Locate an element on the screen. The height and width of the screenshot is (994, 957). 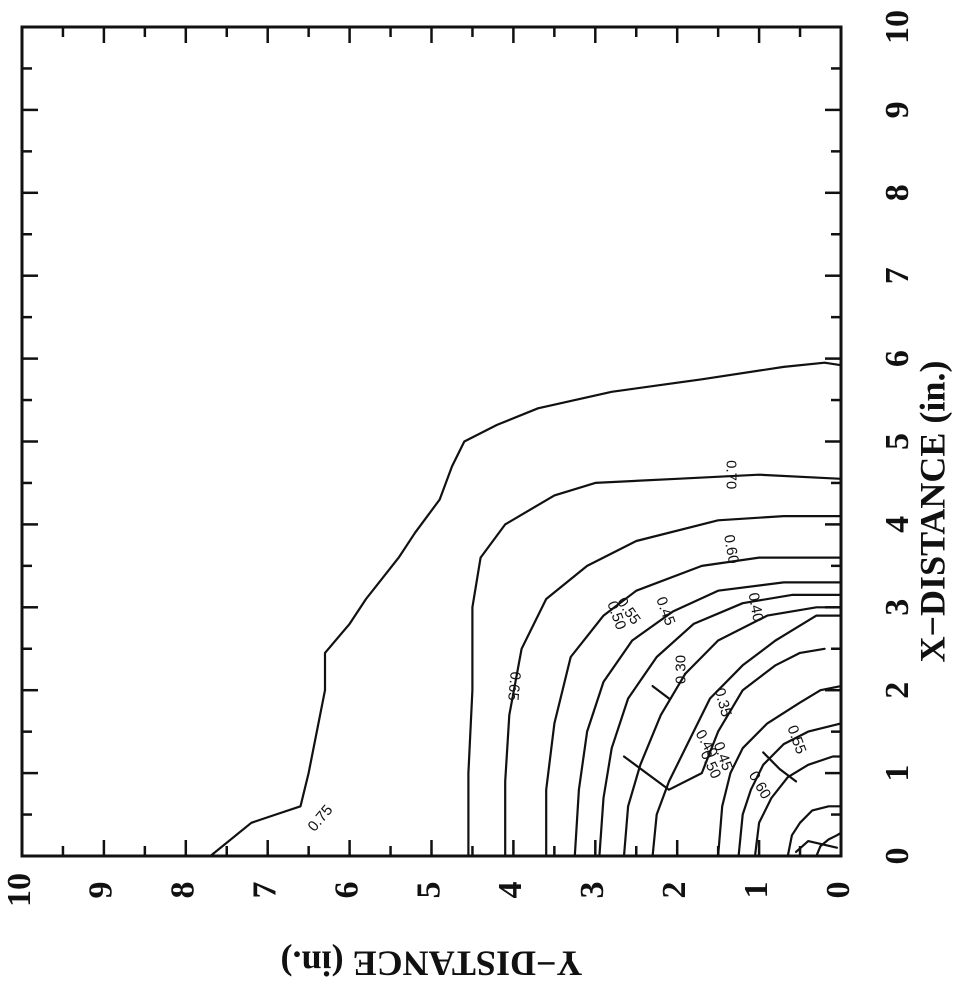
contour-label-2: 0.65 is located at coordinates (513, 686).